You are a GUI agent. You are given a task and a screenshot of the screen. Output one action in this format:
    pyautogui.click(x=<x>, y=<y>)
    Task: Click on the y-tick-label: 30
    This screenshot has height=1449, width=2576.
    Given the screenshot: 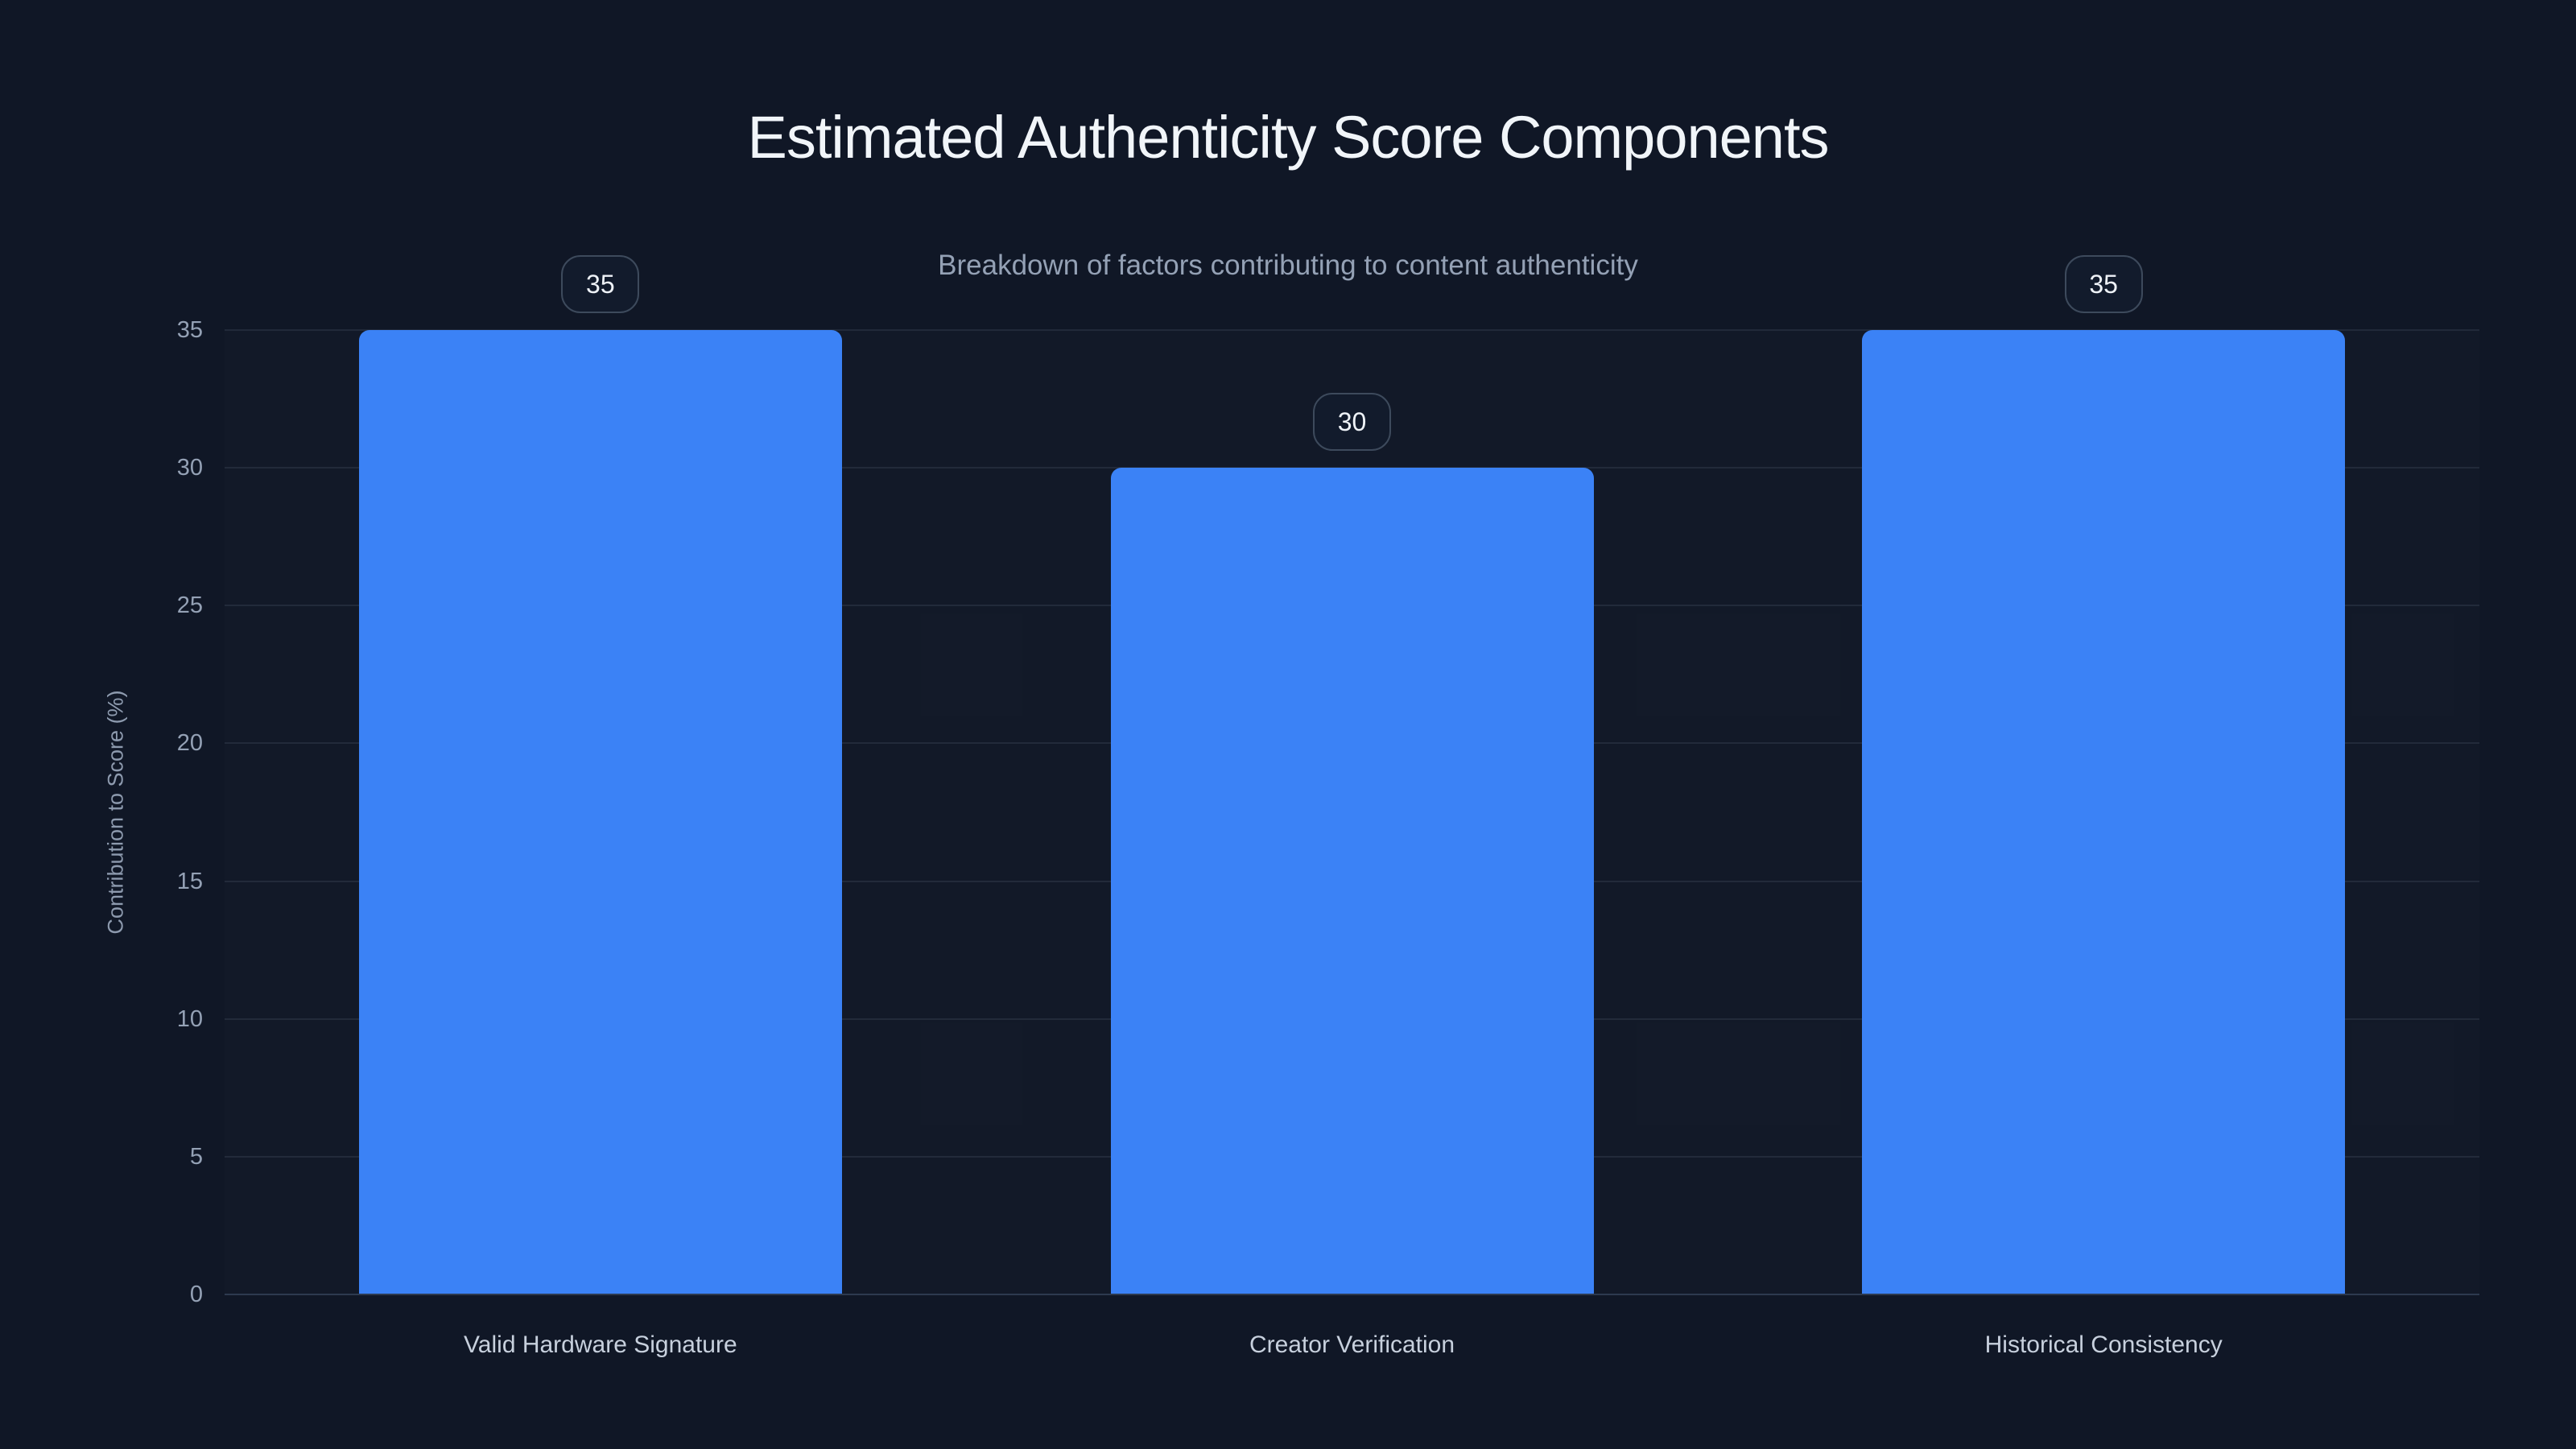 What is the action you would take?
    pyautogui.click(x=189, y=468)
    